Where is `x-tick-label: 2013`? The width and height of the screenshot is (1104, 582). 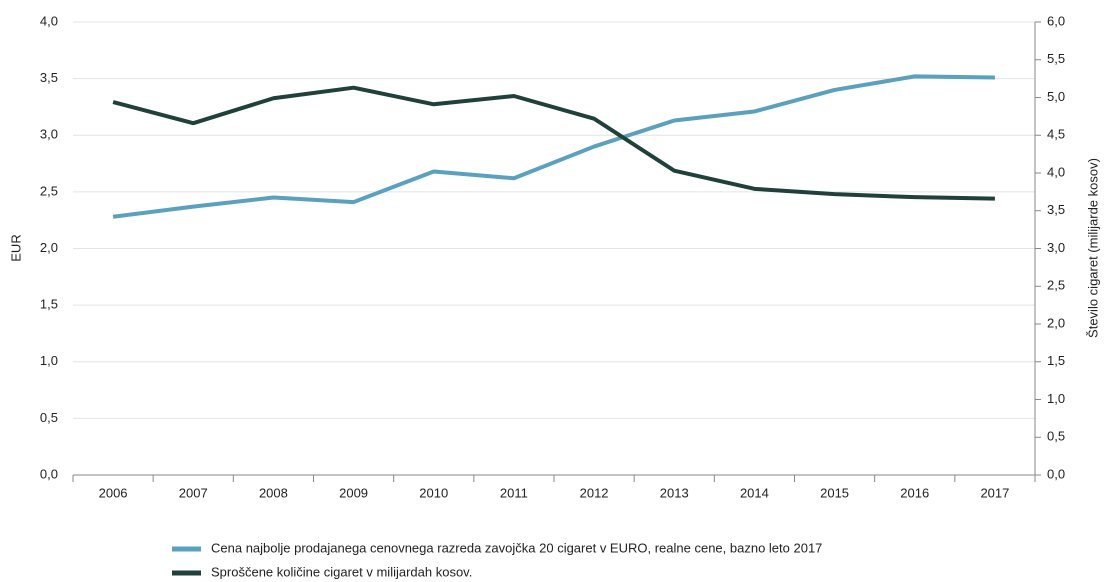
x-tick-label: 2013 is located at coordinates (674, 492).